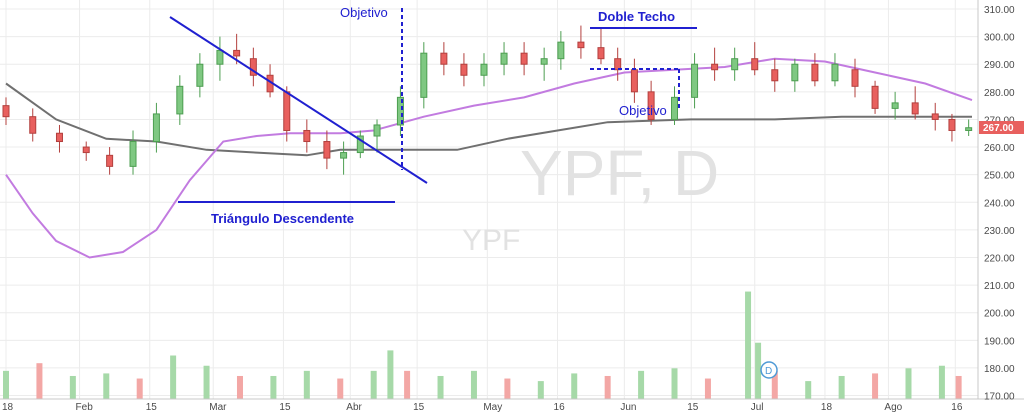  I want to click on watermark-name: YPF, so click(491, 240).